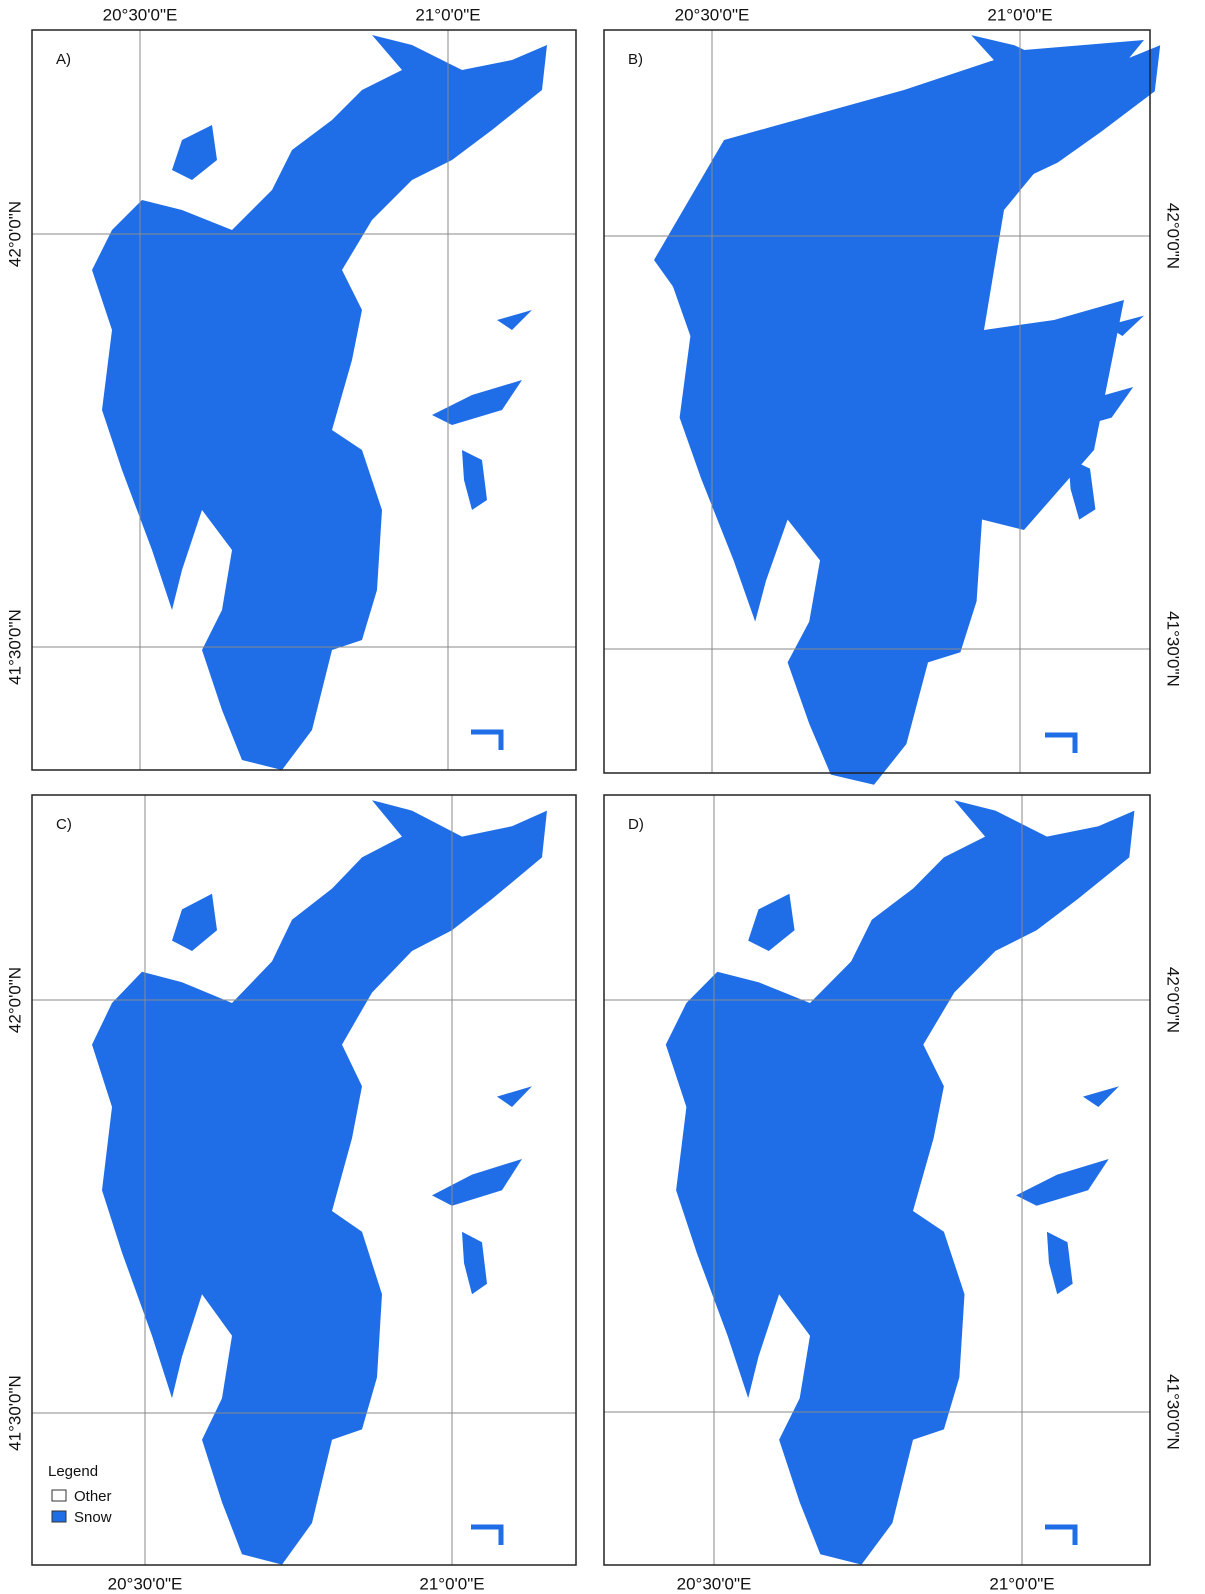  I want to click on legend-title: Legend, so click(73, 1471).